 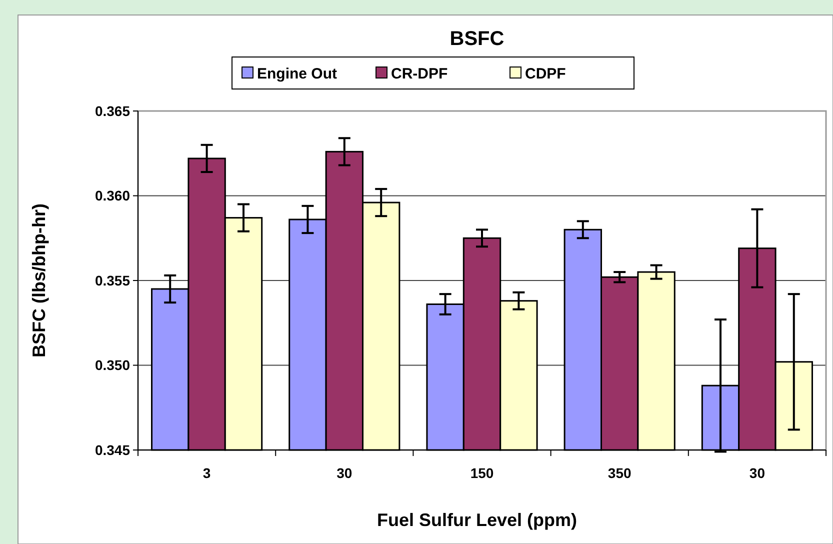 What do you see at coordinates (112, 110) in the screenshot?
I see `y-tick-label: 0.365` at bounding box center [112, 110].